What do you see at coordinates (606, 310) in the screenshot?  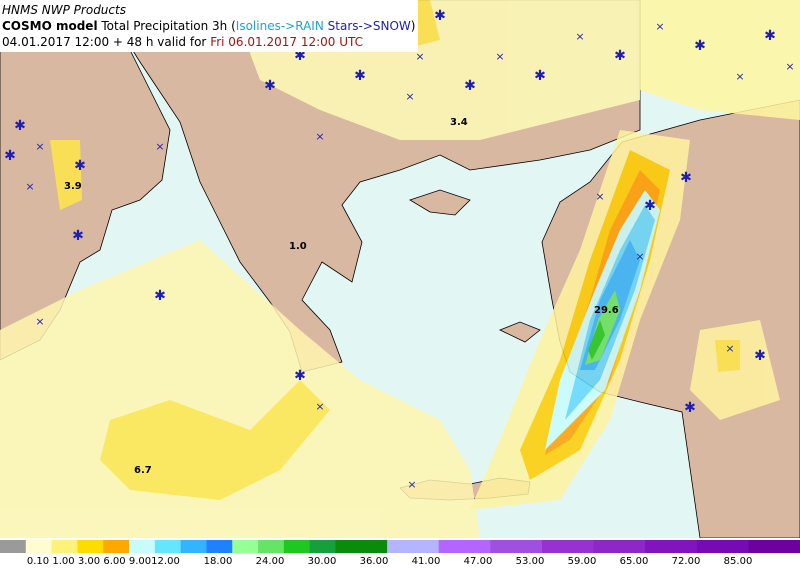 I see `map-label: 29.6` at bounding box center [606, 310].